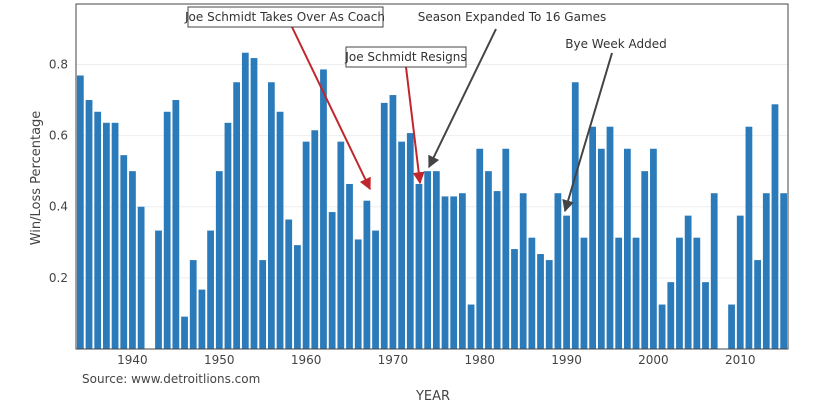  I want to click on bar-2009, so click(731, 326).